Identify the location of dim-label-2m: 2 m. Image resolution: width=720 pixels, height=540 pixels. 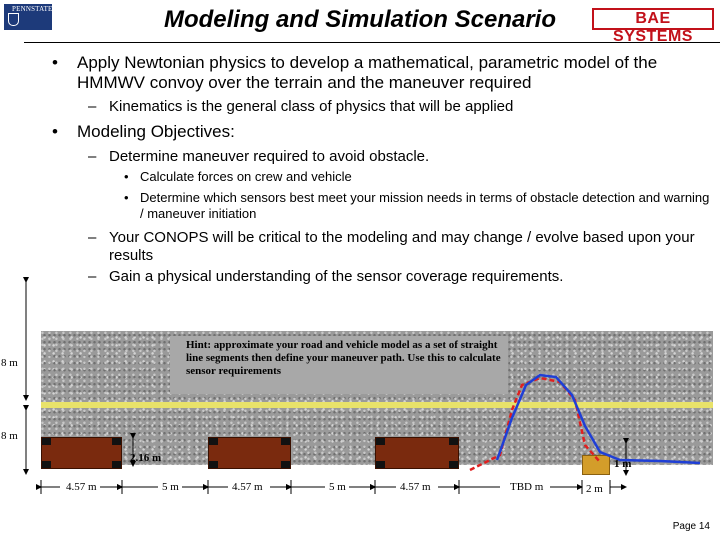
(594, 489).